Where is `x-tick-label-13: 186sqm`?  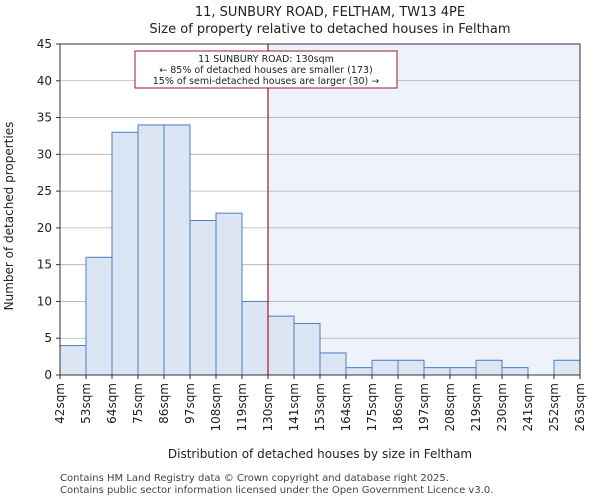 x-tick-label-13: 186sqm is located at coordinates (398, 407).